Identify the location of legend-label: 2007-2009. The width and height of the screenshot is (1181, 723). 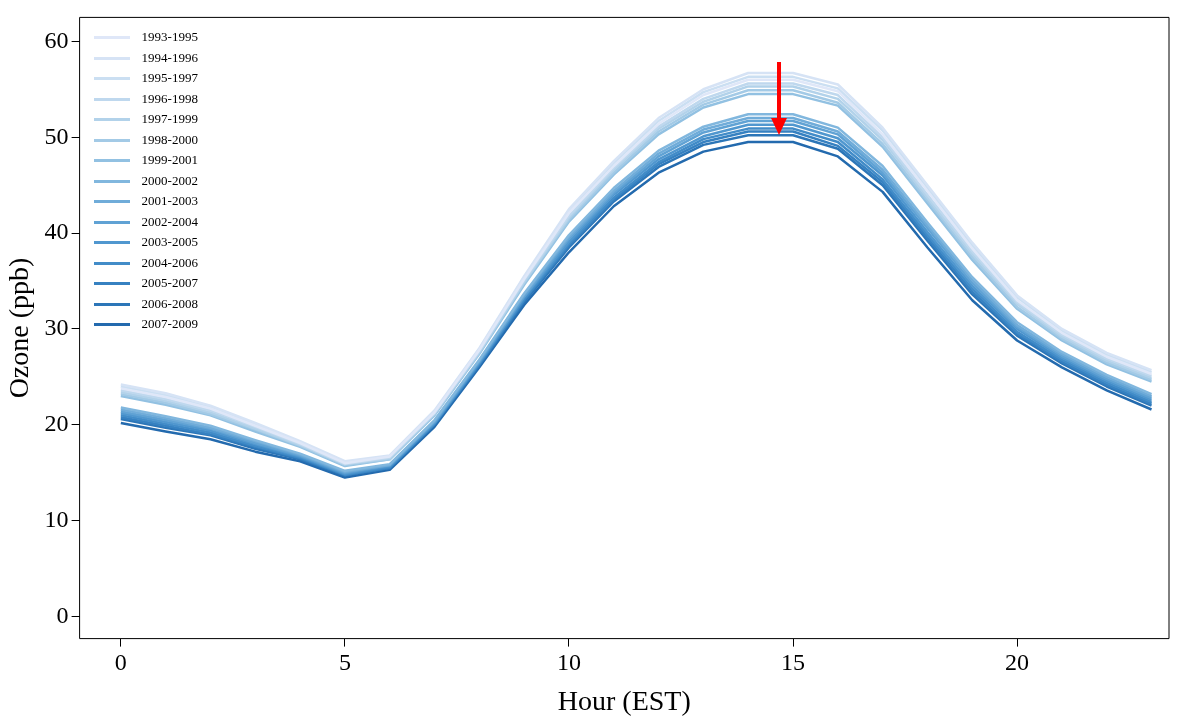
(169, 324).